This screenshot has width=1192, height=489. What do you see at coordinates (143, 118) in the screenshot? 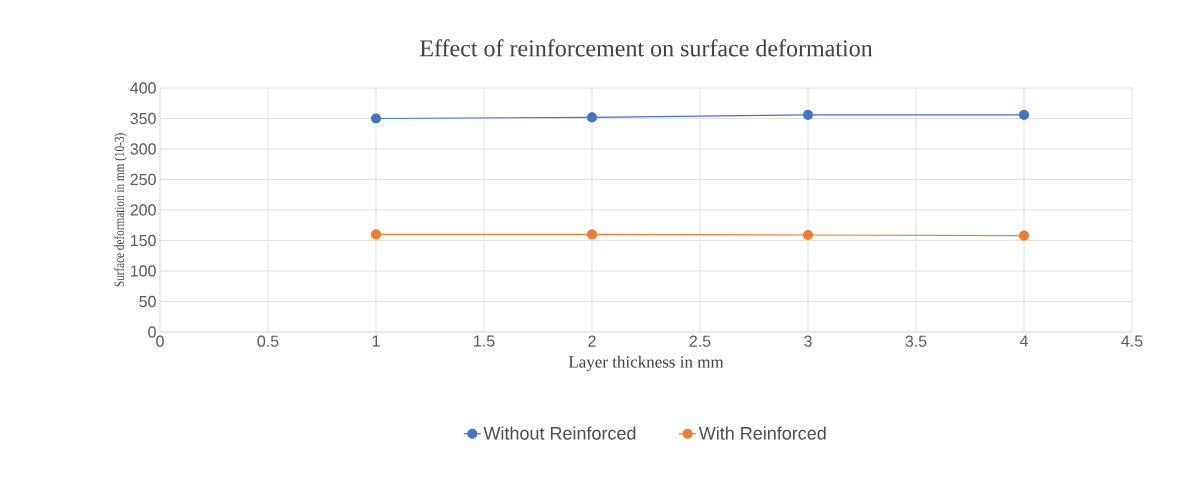
I see `y-tick-label: 350` at bounding box center [143, 118].